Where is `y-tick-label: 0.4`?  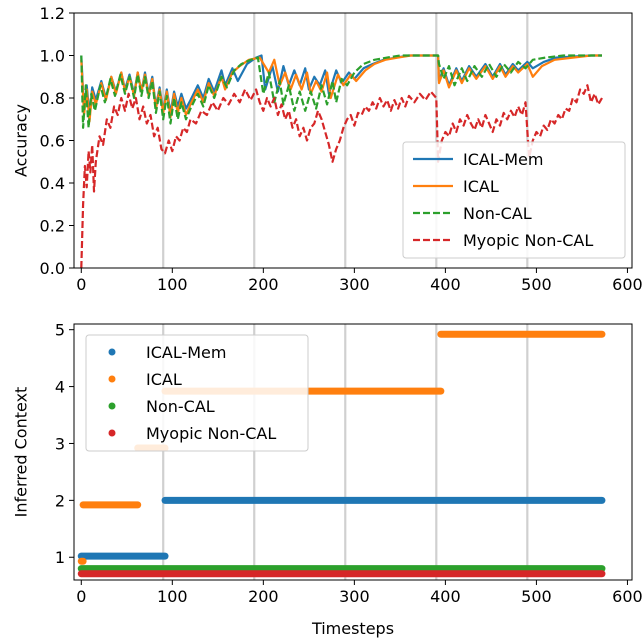 y-tick-label: 0.4 is located at coordinates (52, 183).